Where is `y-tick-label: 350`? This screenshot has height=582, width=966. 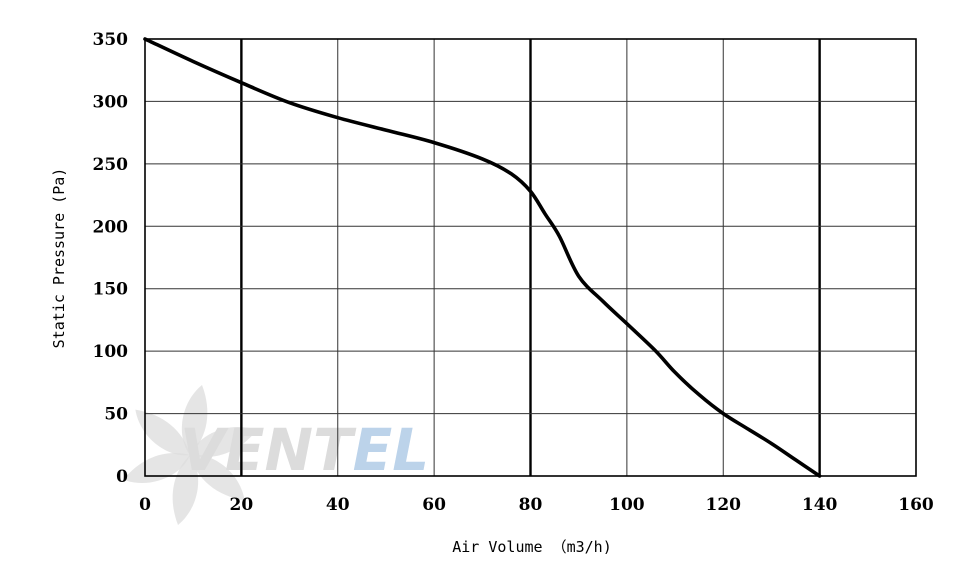 y-tick-label: 350 is located at coordinates (111, 40).